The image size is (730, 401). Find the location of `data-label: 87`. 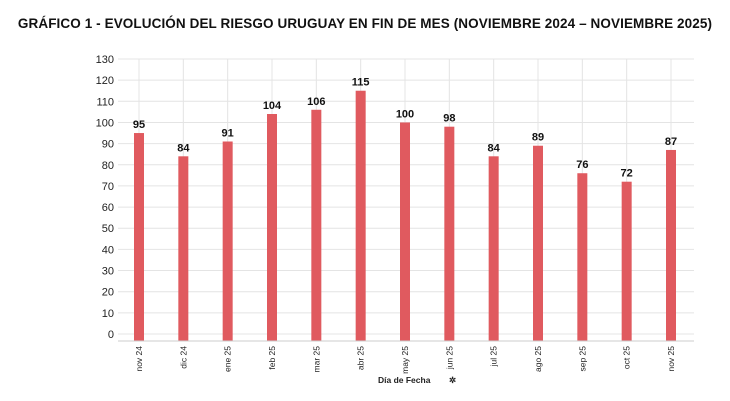

data-label: 87 is located at coordinates (671, 142).